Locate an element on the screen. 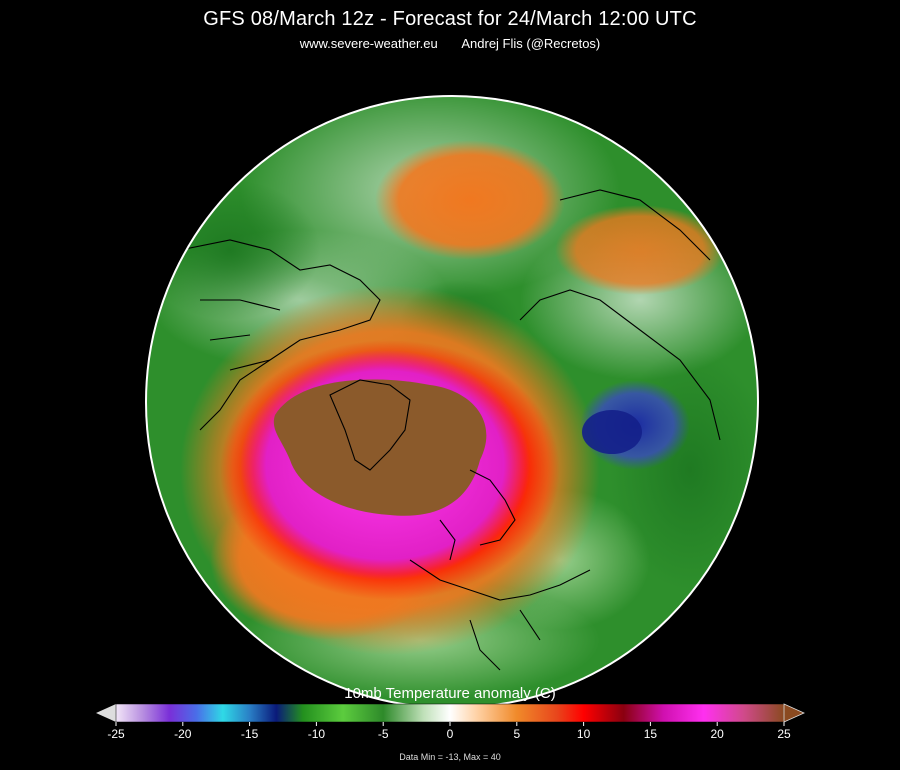  author-credit: Andrej Flis (@Recretos) is located at coordinates (531, 43).